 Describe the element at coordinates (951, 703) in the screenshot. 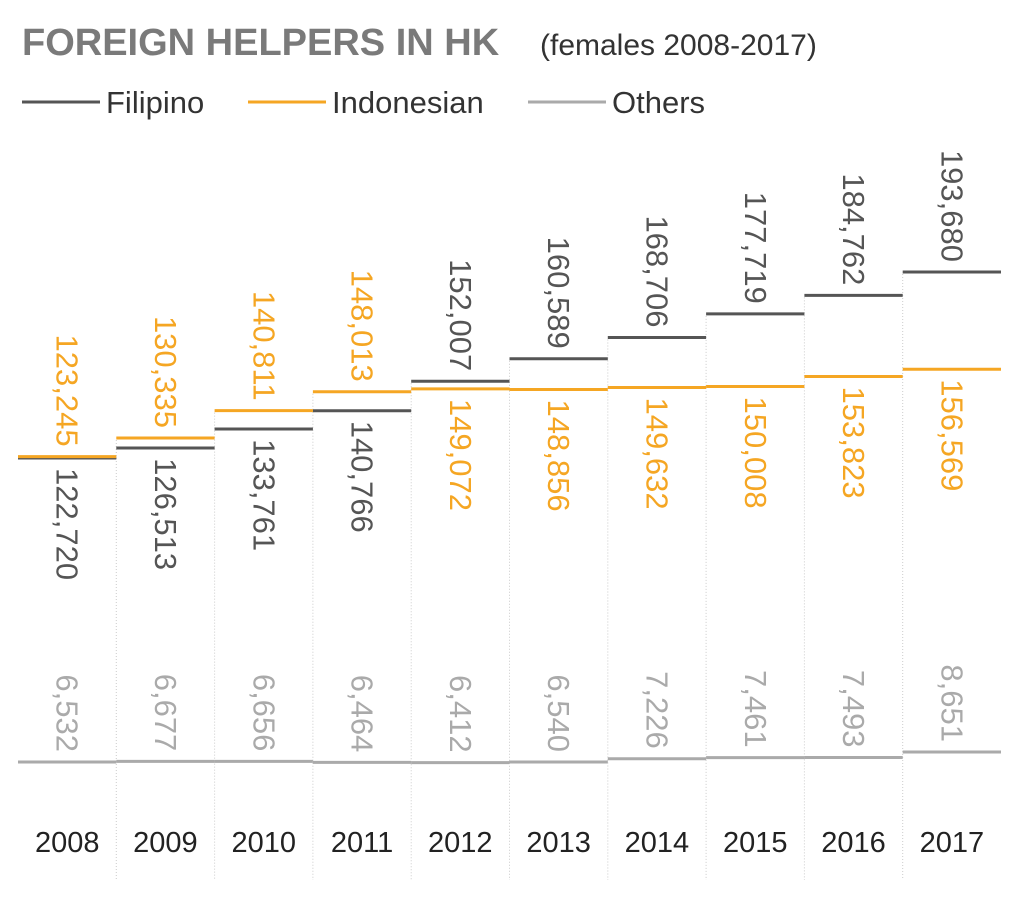

I see `data-label-others-2017: 8,651` at that location.